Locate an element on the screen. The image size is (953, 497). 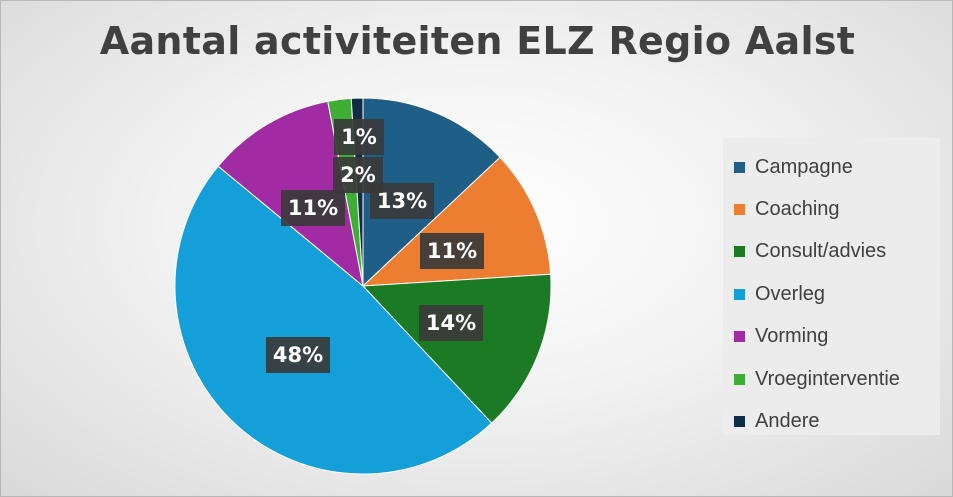
legend-label: Andere is located at coordinates (787, 421).